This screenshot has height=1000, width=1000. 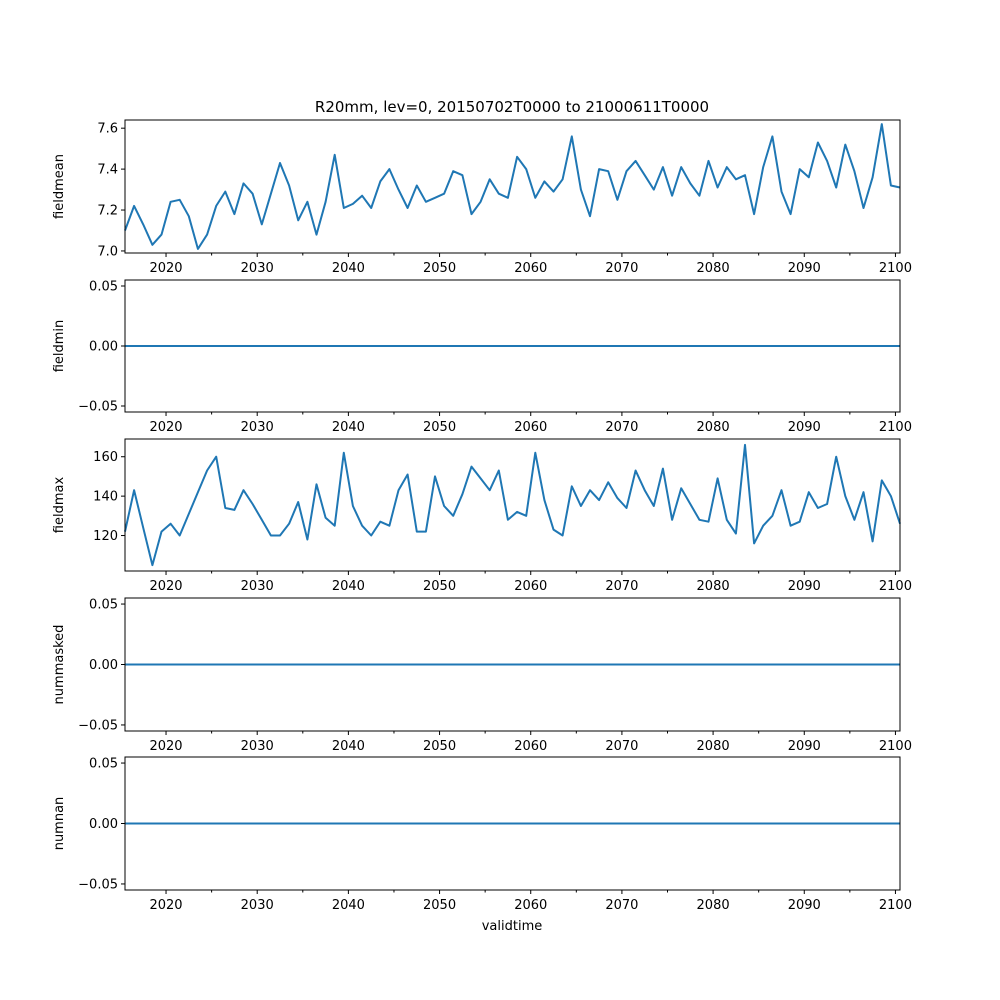 I want to click on series-line-fieldmax, so click(x=512, y=505).